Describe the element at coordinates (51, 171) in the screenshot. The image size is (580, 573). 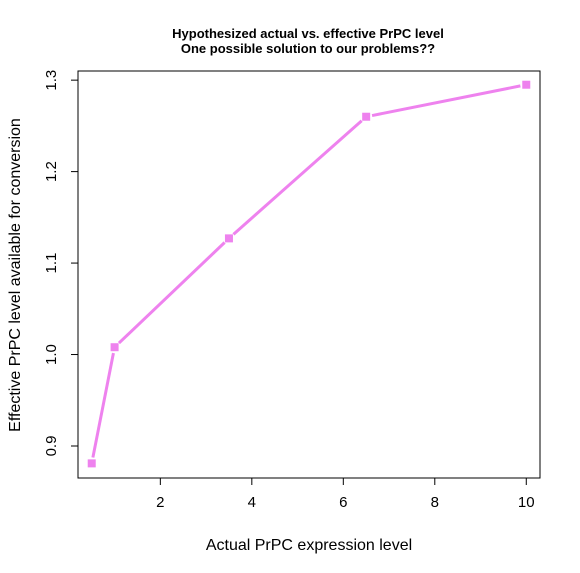
I see `y-tick-label-3: 1.2` at that location.